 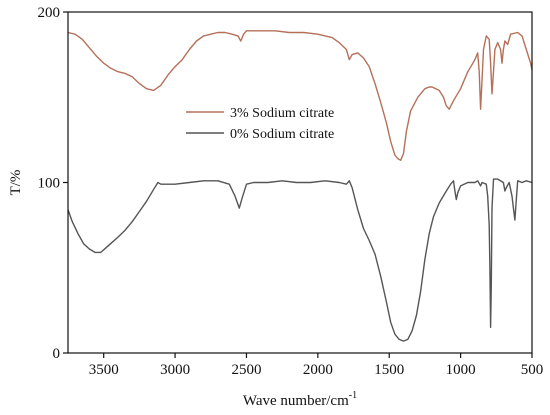 I want to click on x-axis-title: Wave number/cm-1, so click(x=300, y=399).